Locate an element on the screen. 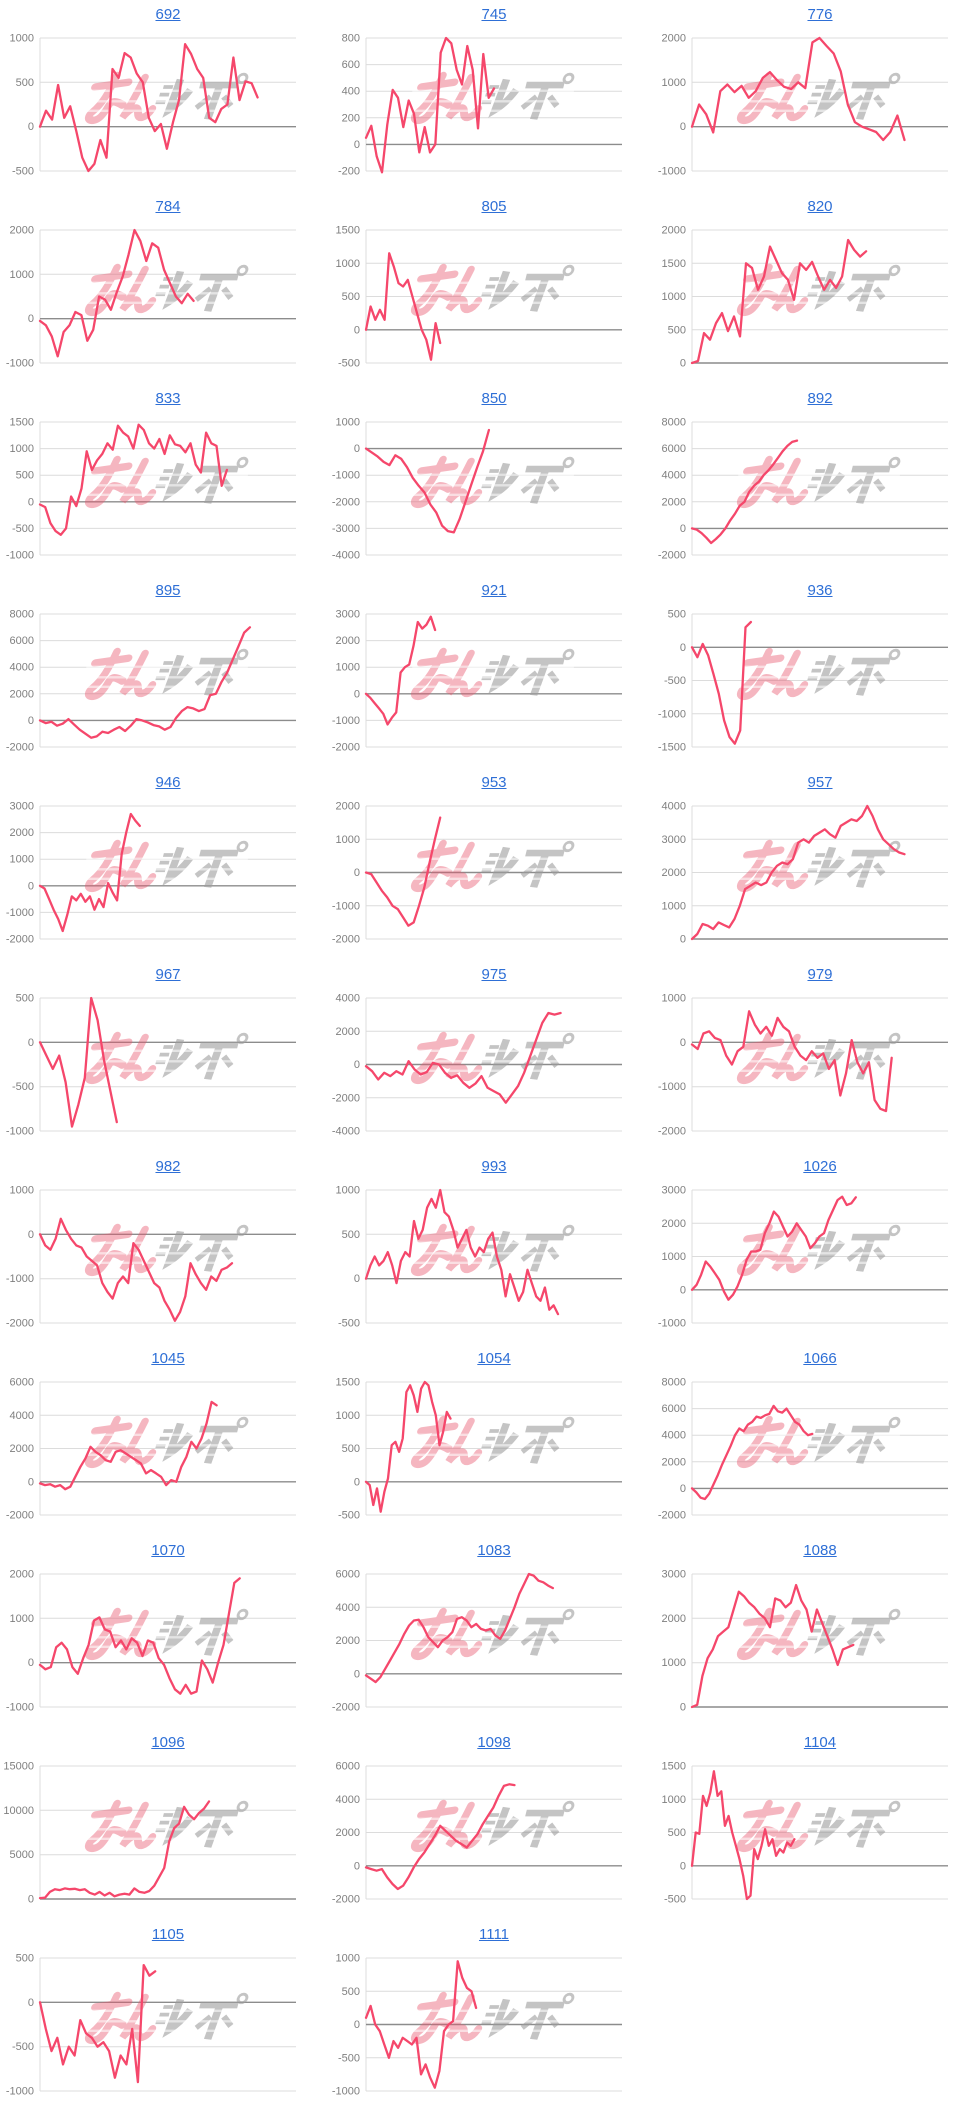 This screenshot has height=2112, width=979. chart-title-link: 1088 is located at coordinates (820, 1550).